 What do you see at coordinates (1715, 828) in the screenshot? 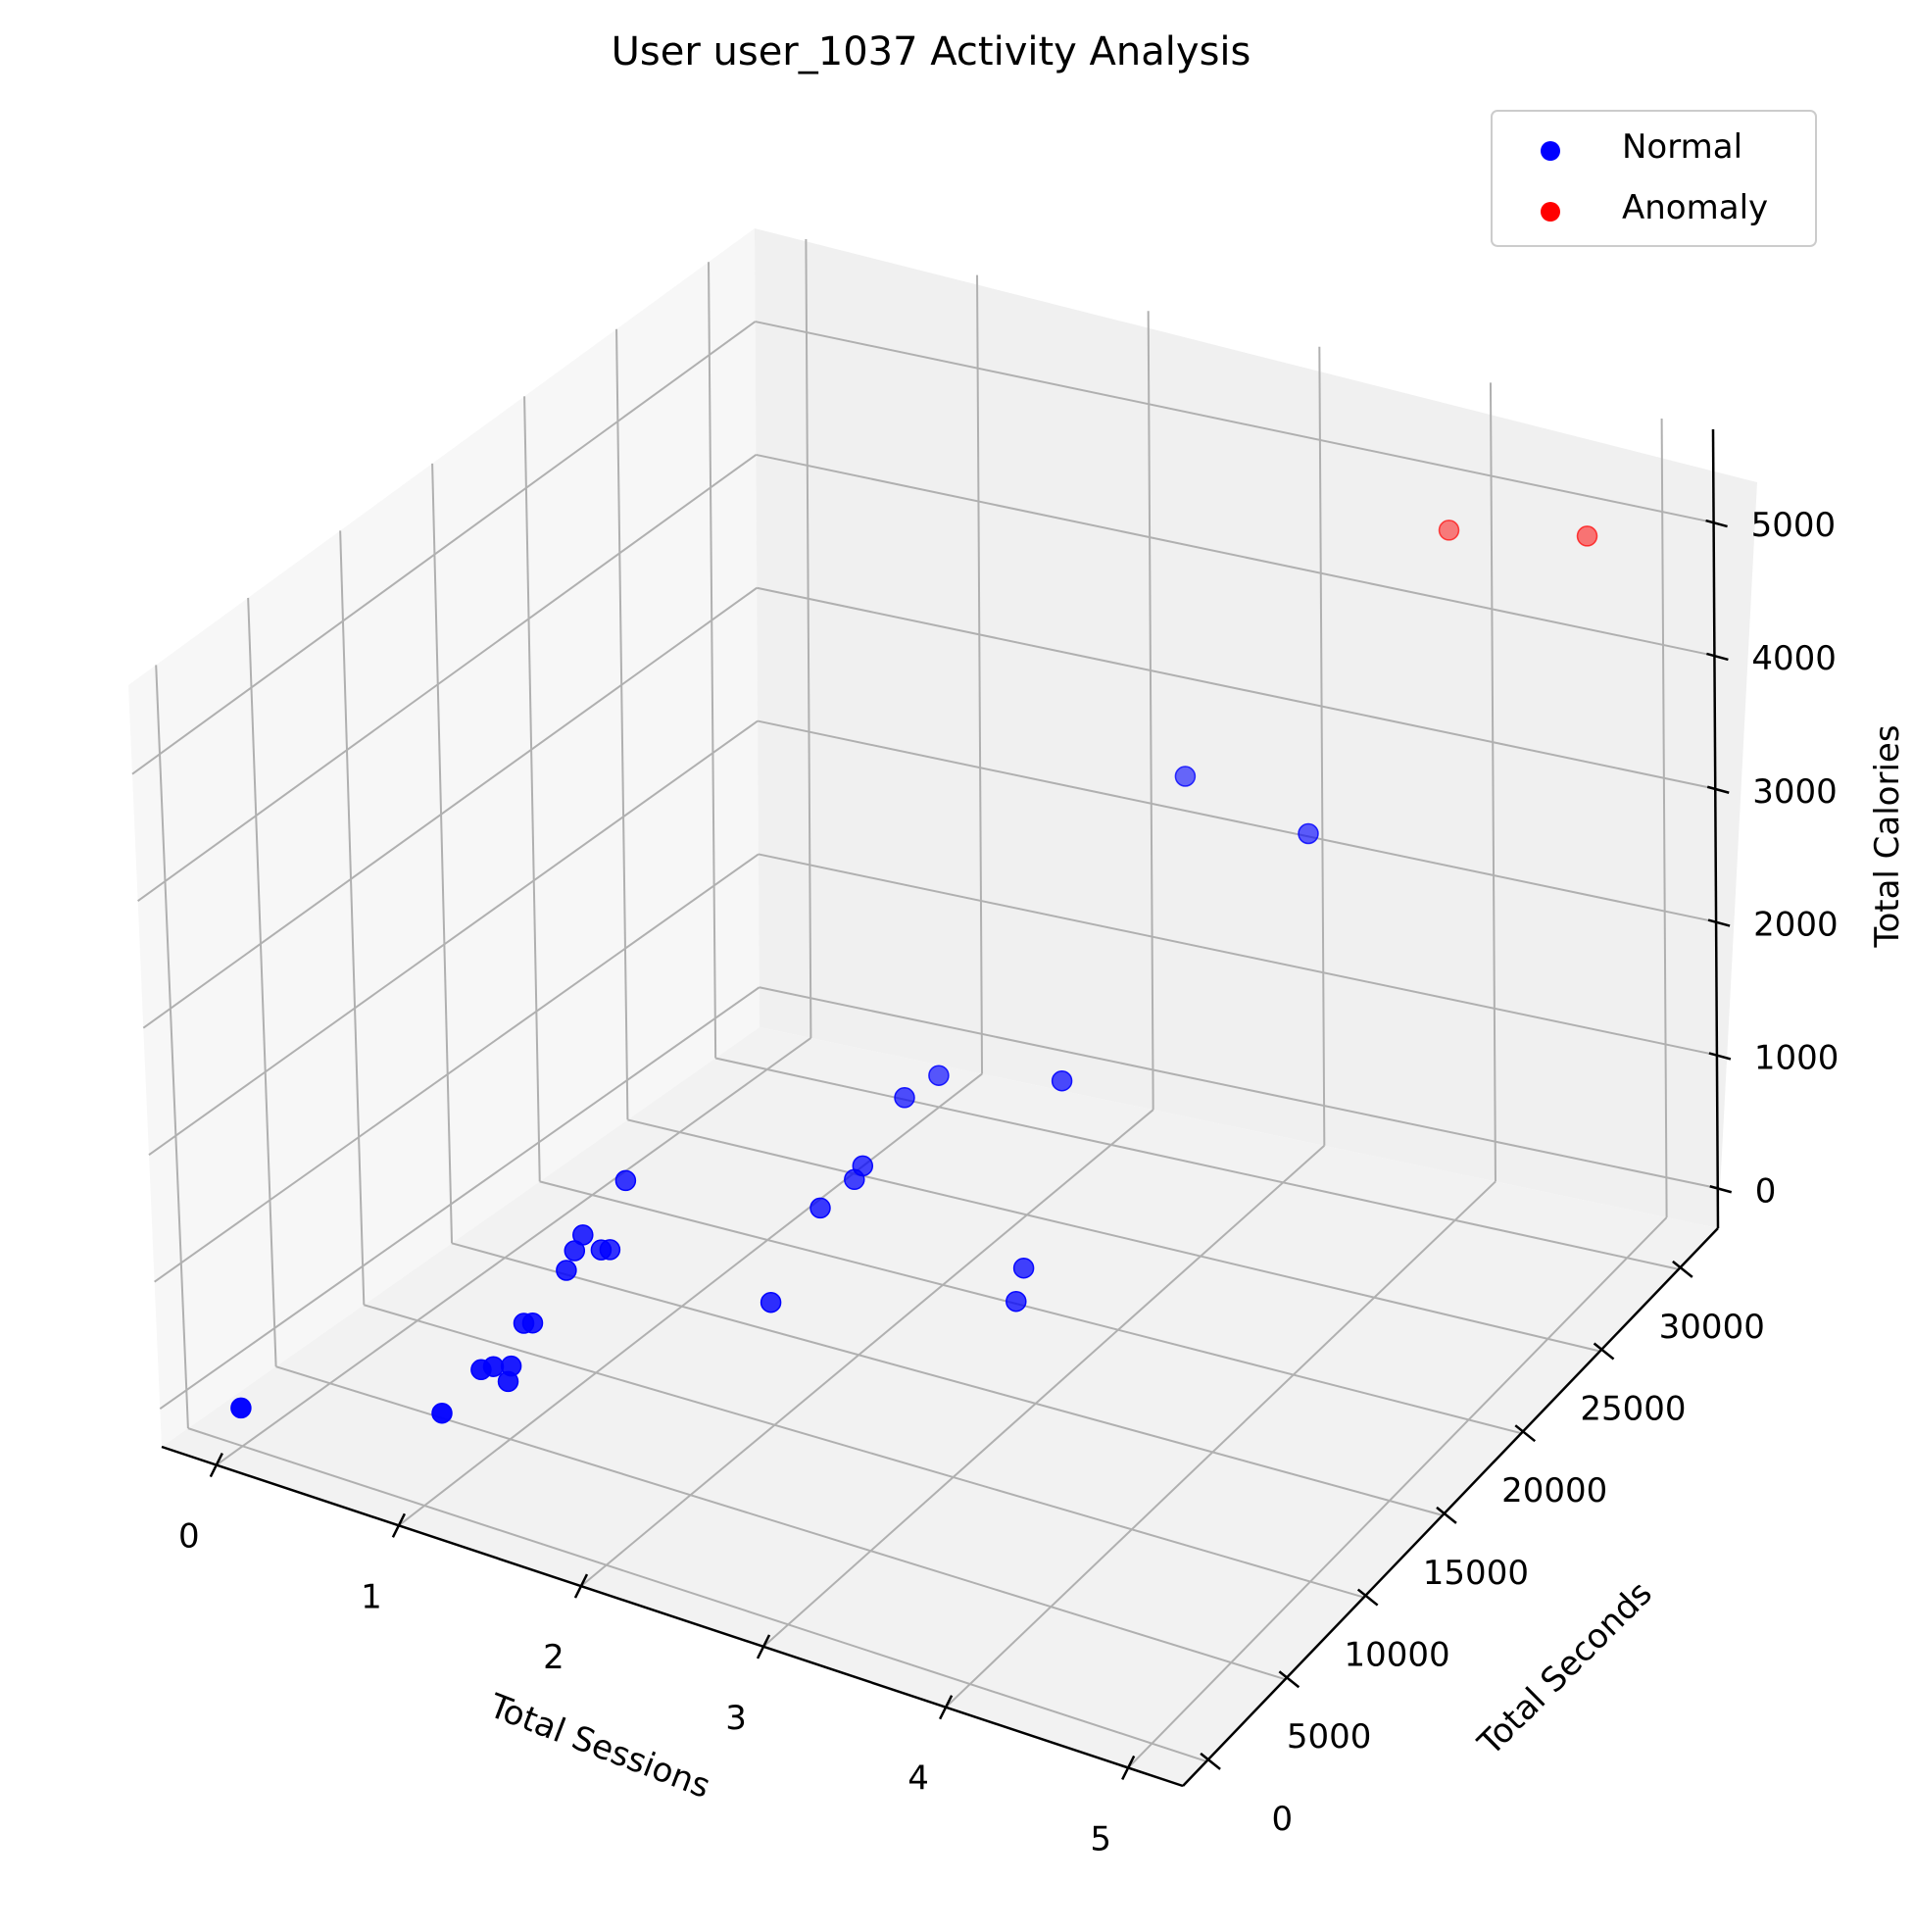
I see `z-axis-line` at bounding box center [1715, 828].